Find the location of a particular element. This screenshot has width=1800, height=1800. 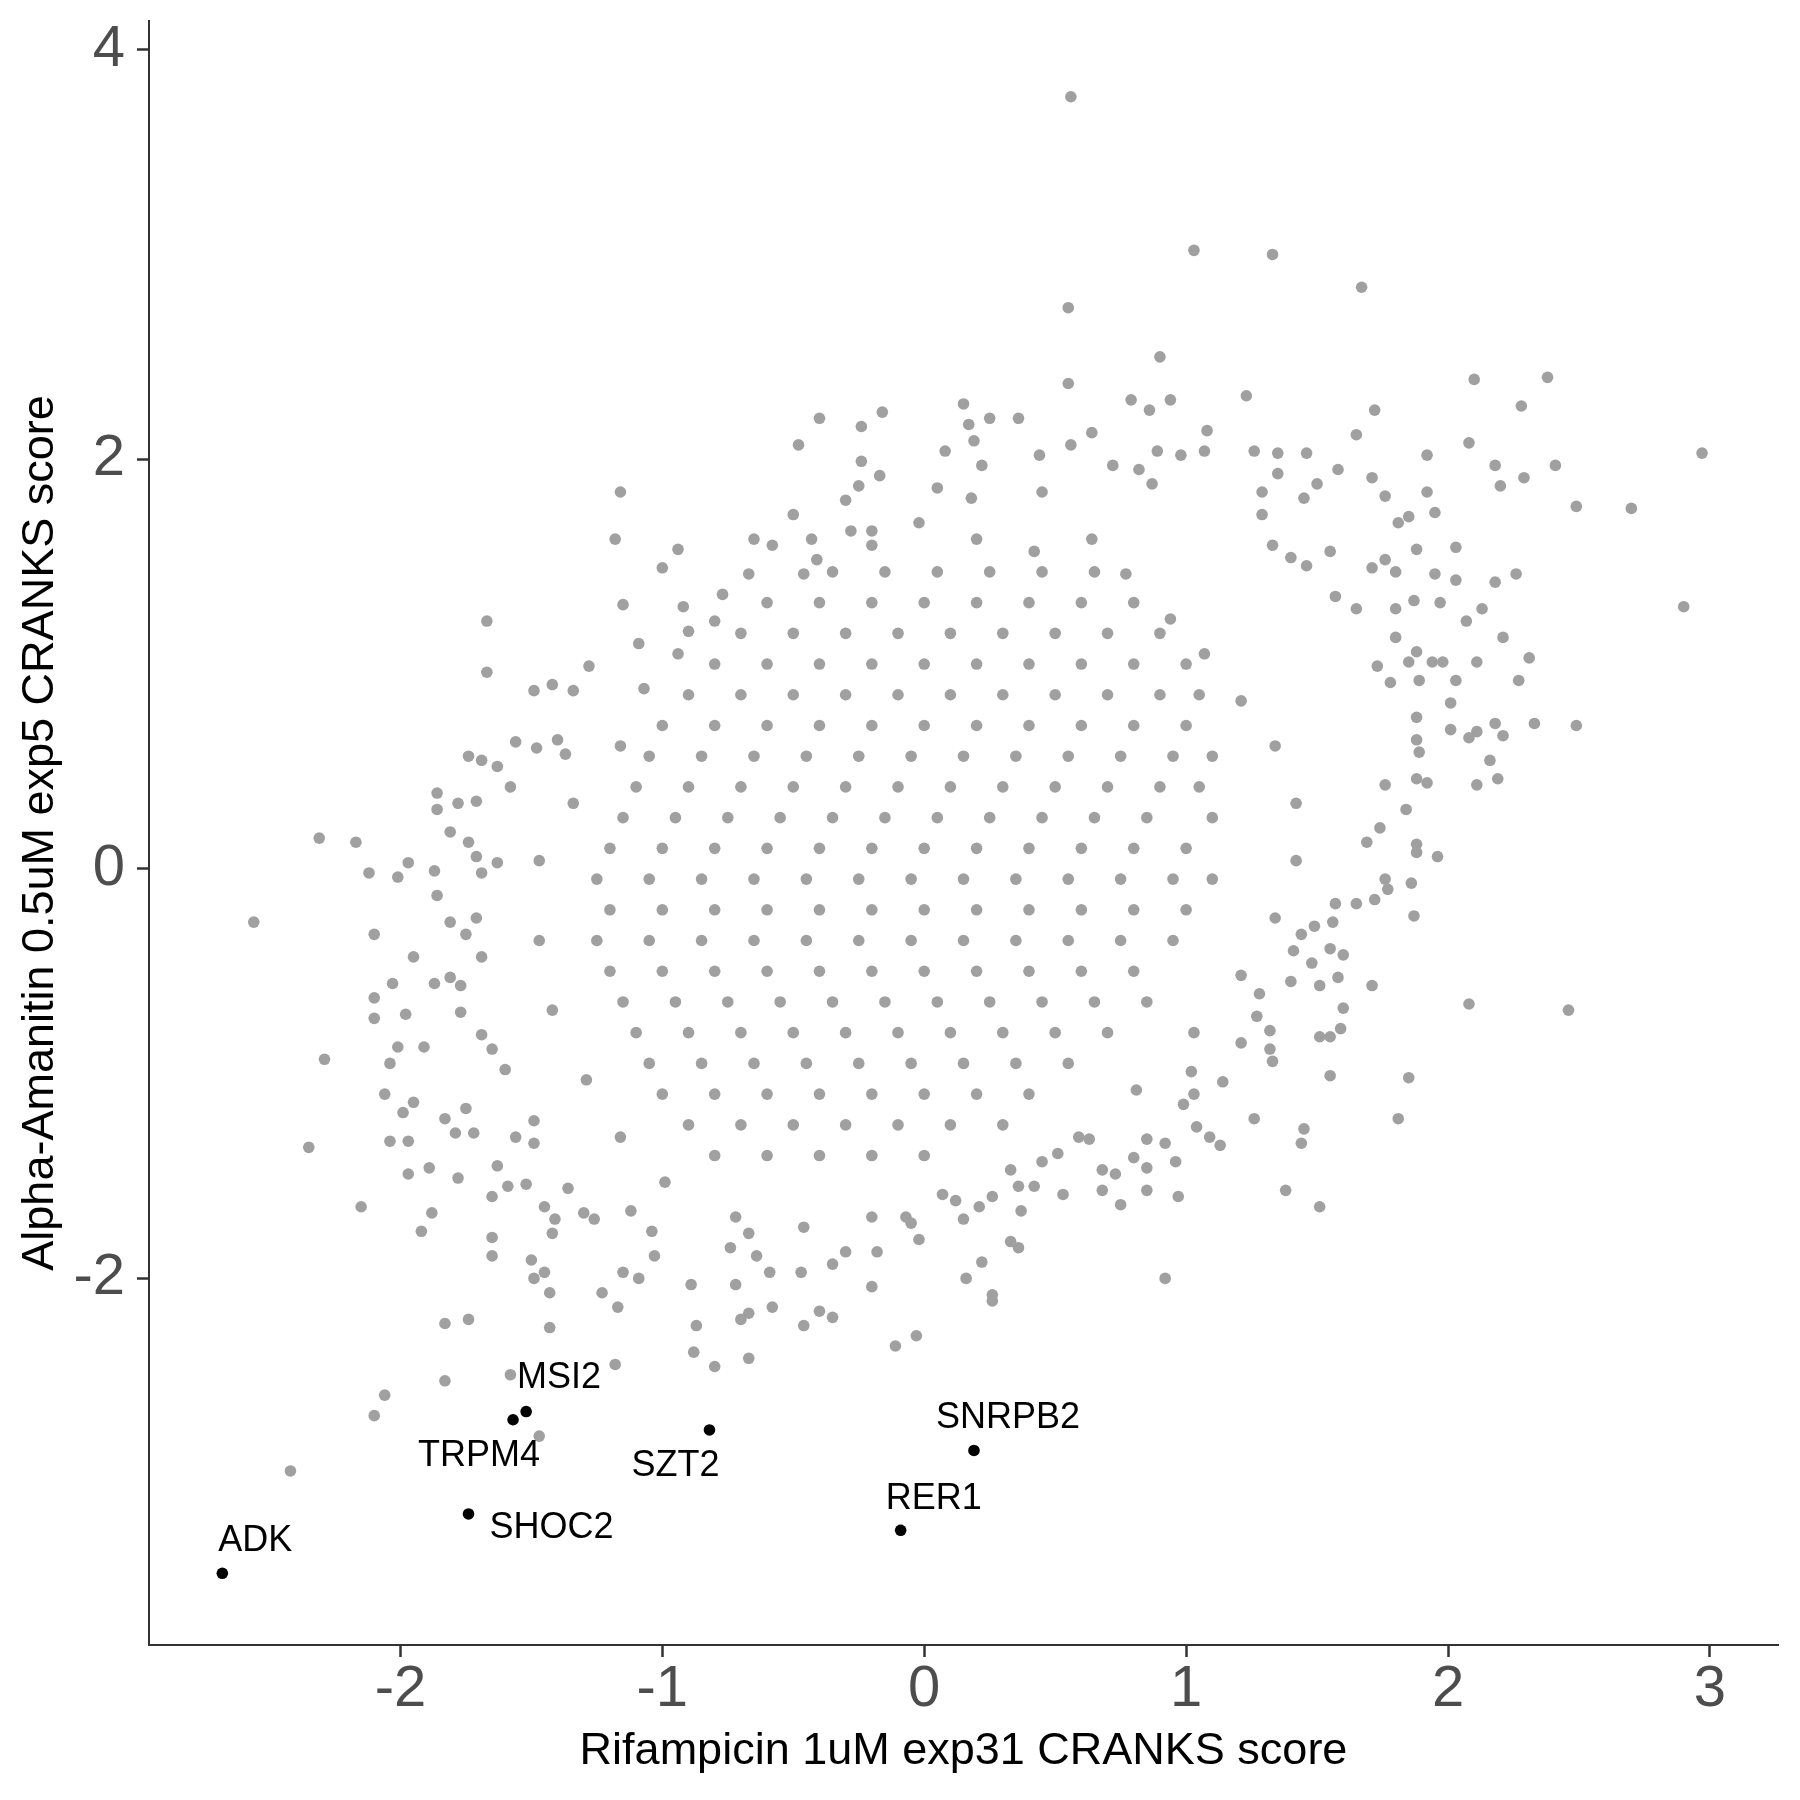

y-tick-label: 4 is located at coordinates (108, 45).